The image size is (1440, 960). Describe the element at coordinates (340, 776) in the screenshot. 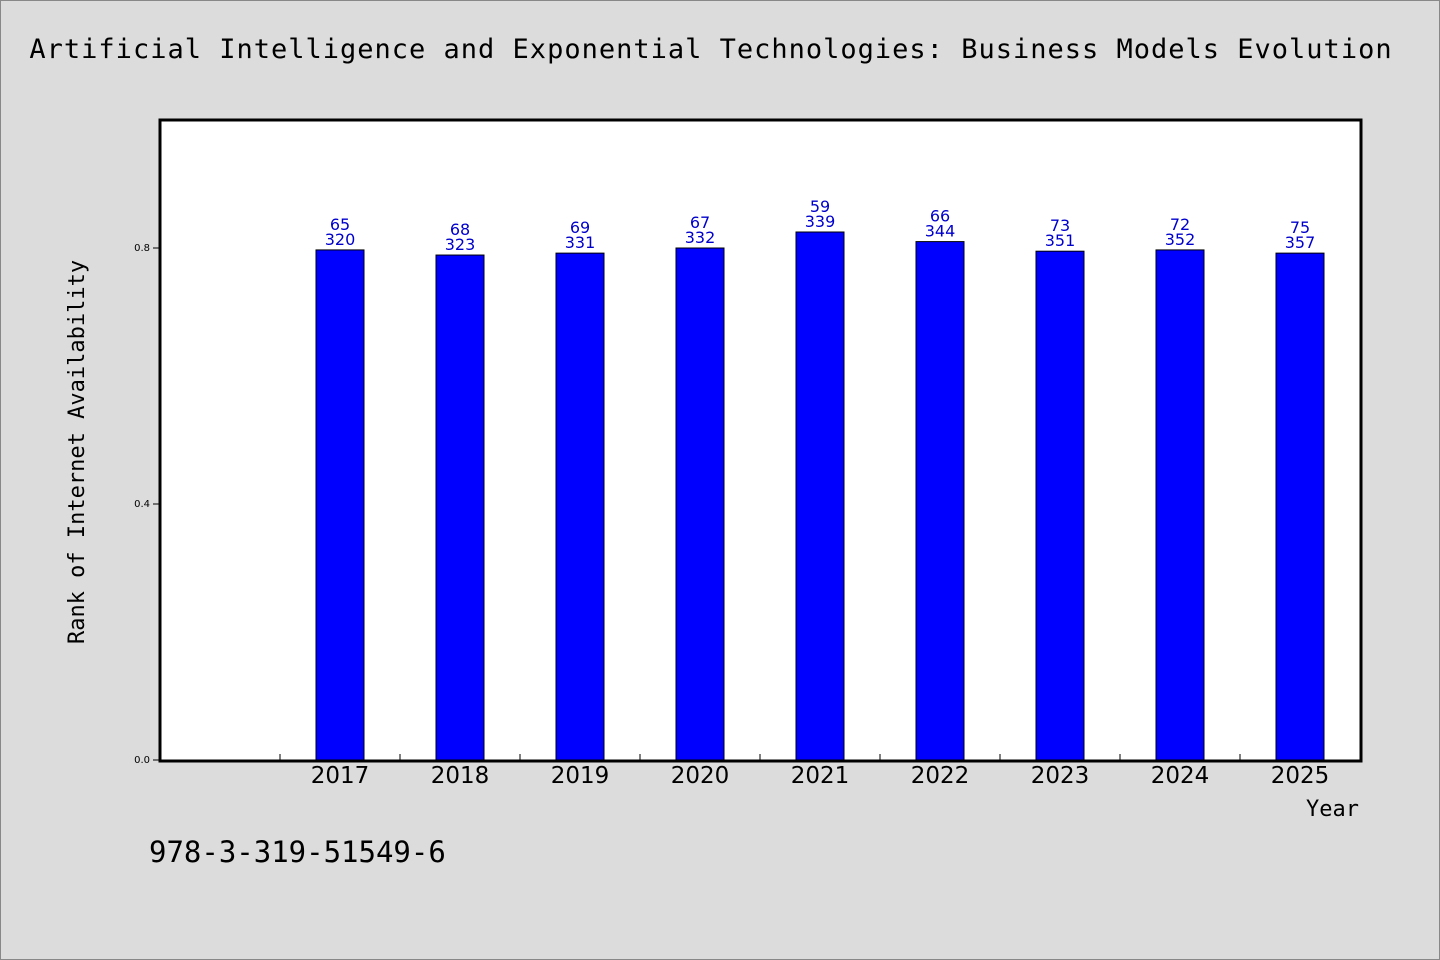

I see `x-tick-label: 2017` at that location.